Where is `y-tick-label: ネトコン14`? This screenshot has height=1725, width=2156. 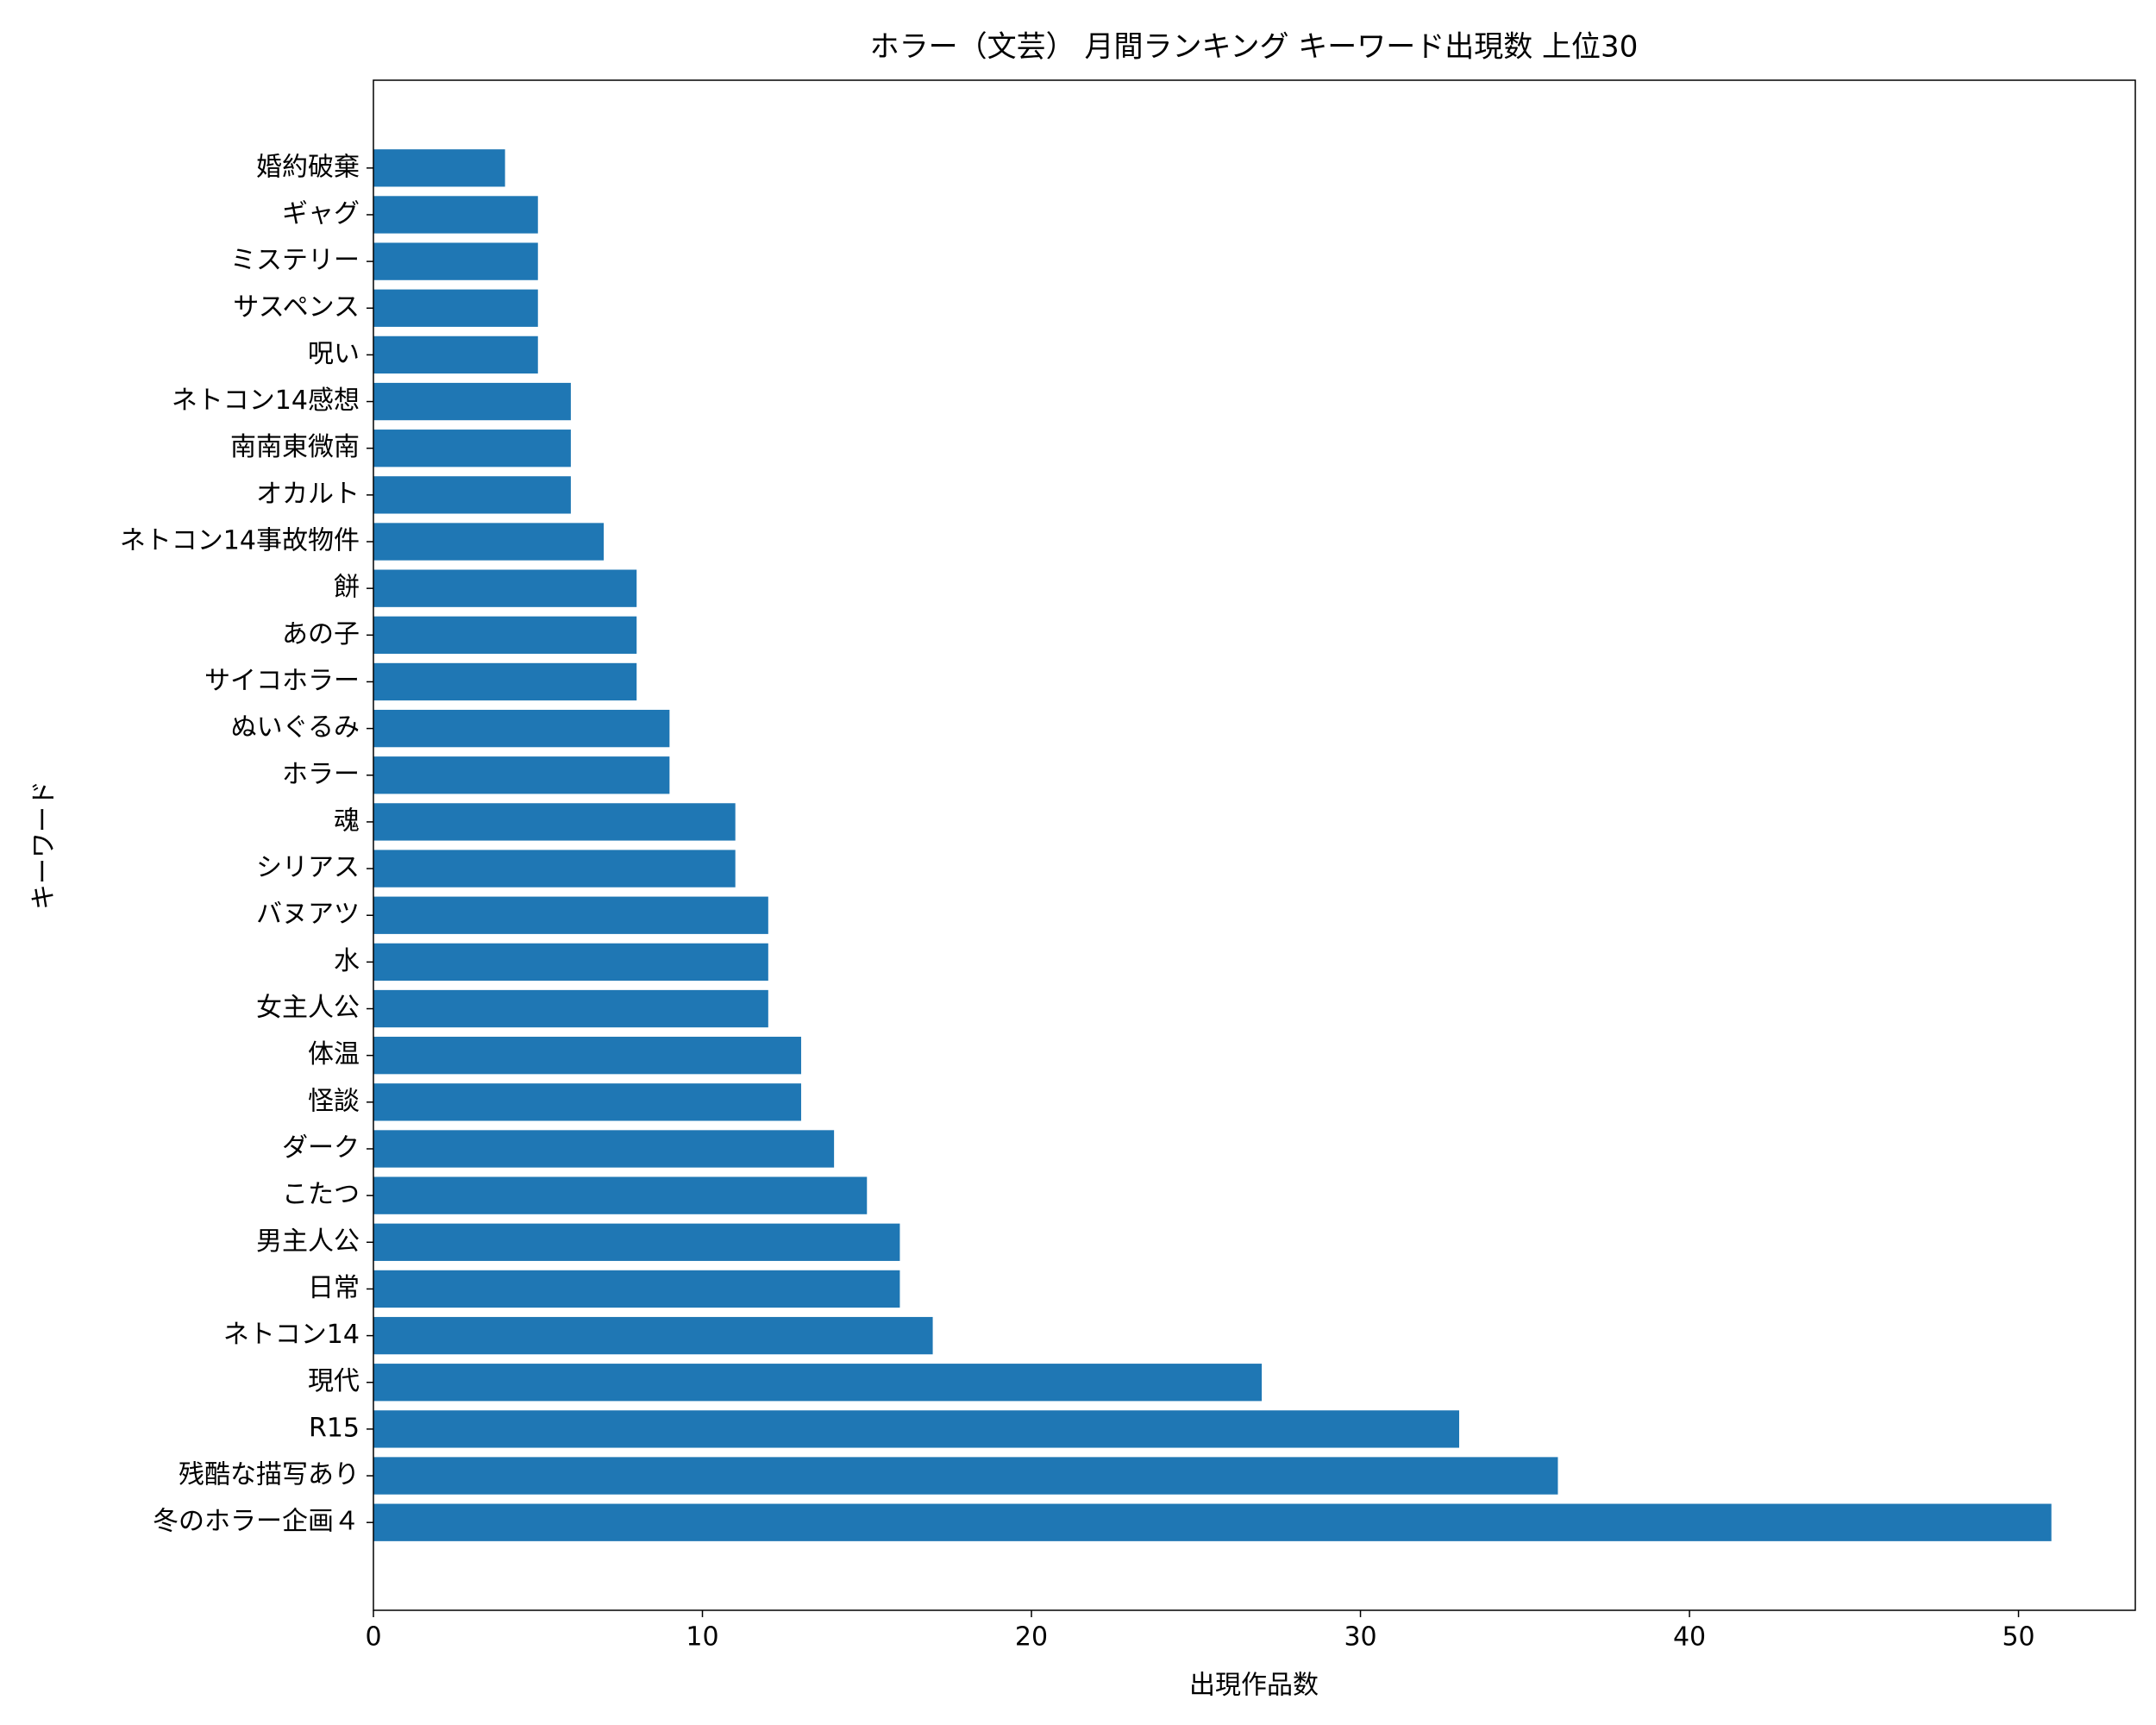 y-tick-label: ネトコン14 is located at coordinates (291, 1335).